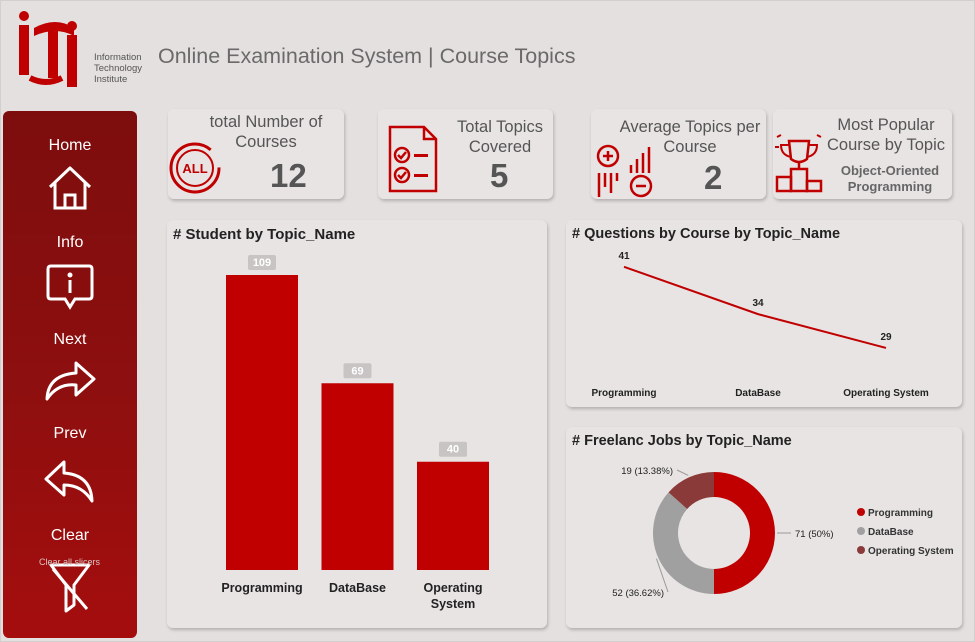 The width and height of the screenshot is (975, 642). Describe the element at coordinates (266, 132) in the screenshot. I see `kpi-title: total Number of Courses` at that location.